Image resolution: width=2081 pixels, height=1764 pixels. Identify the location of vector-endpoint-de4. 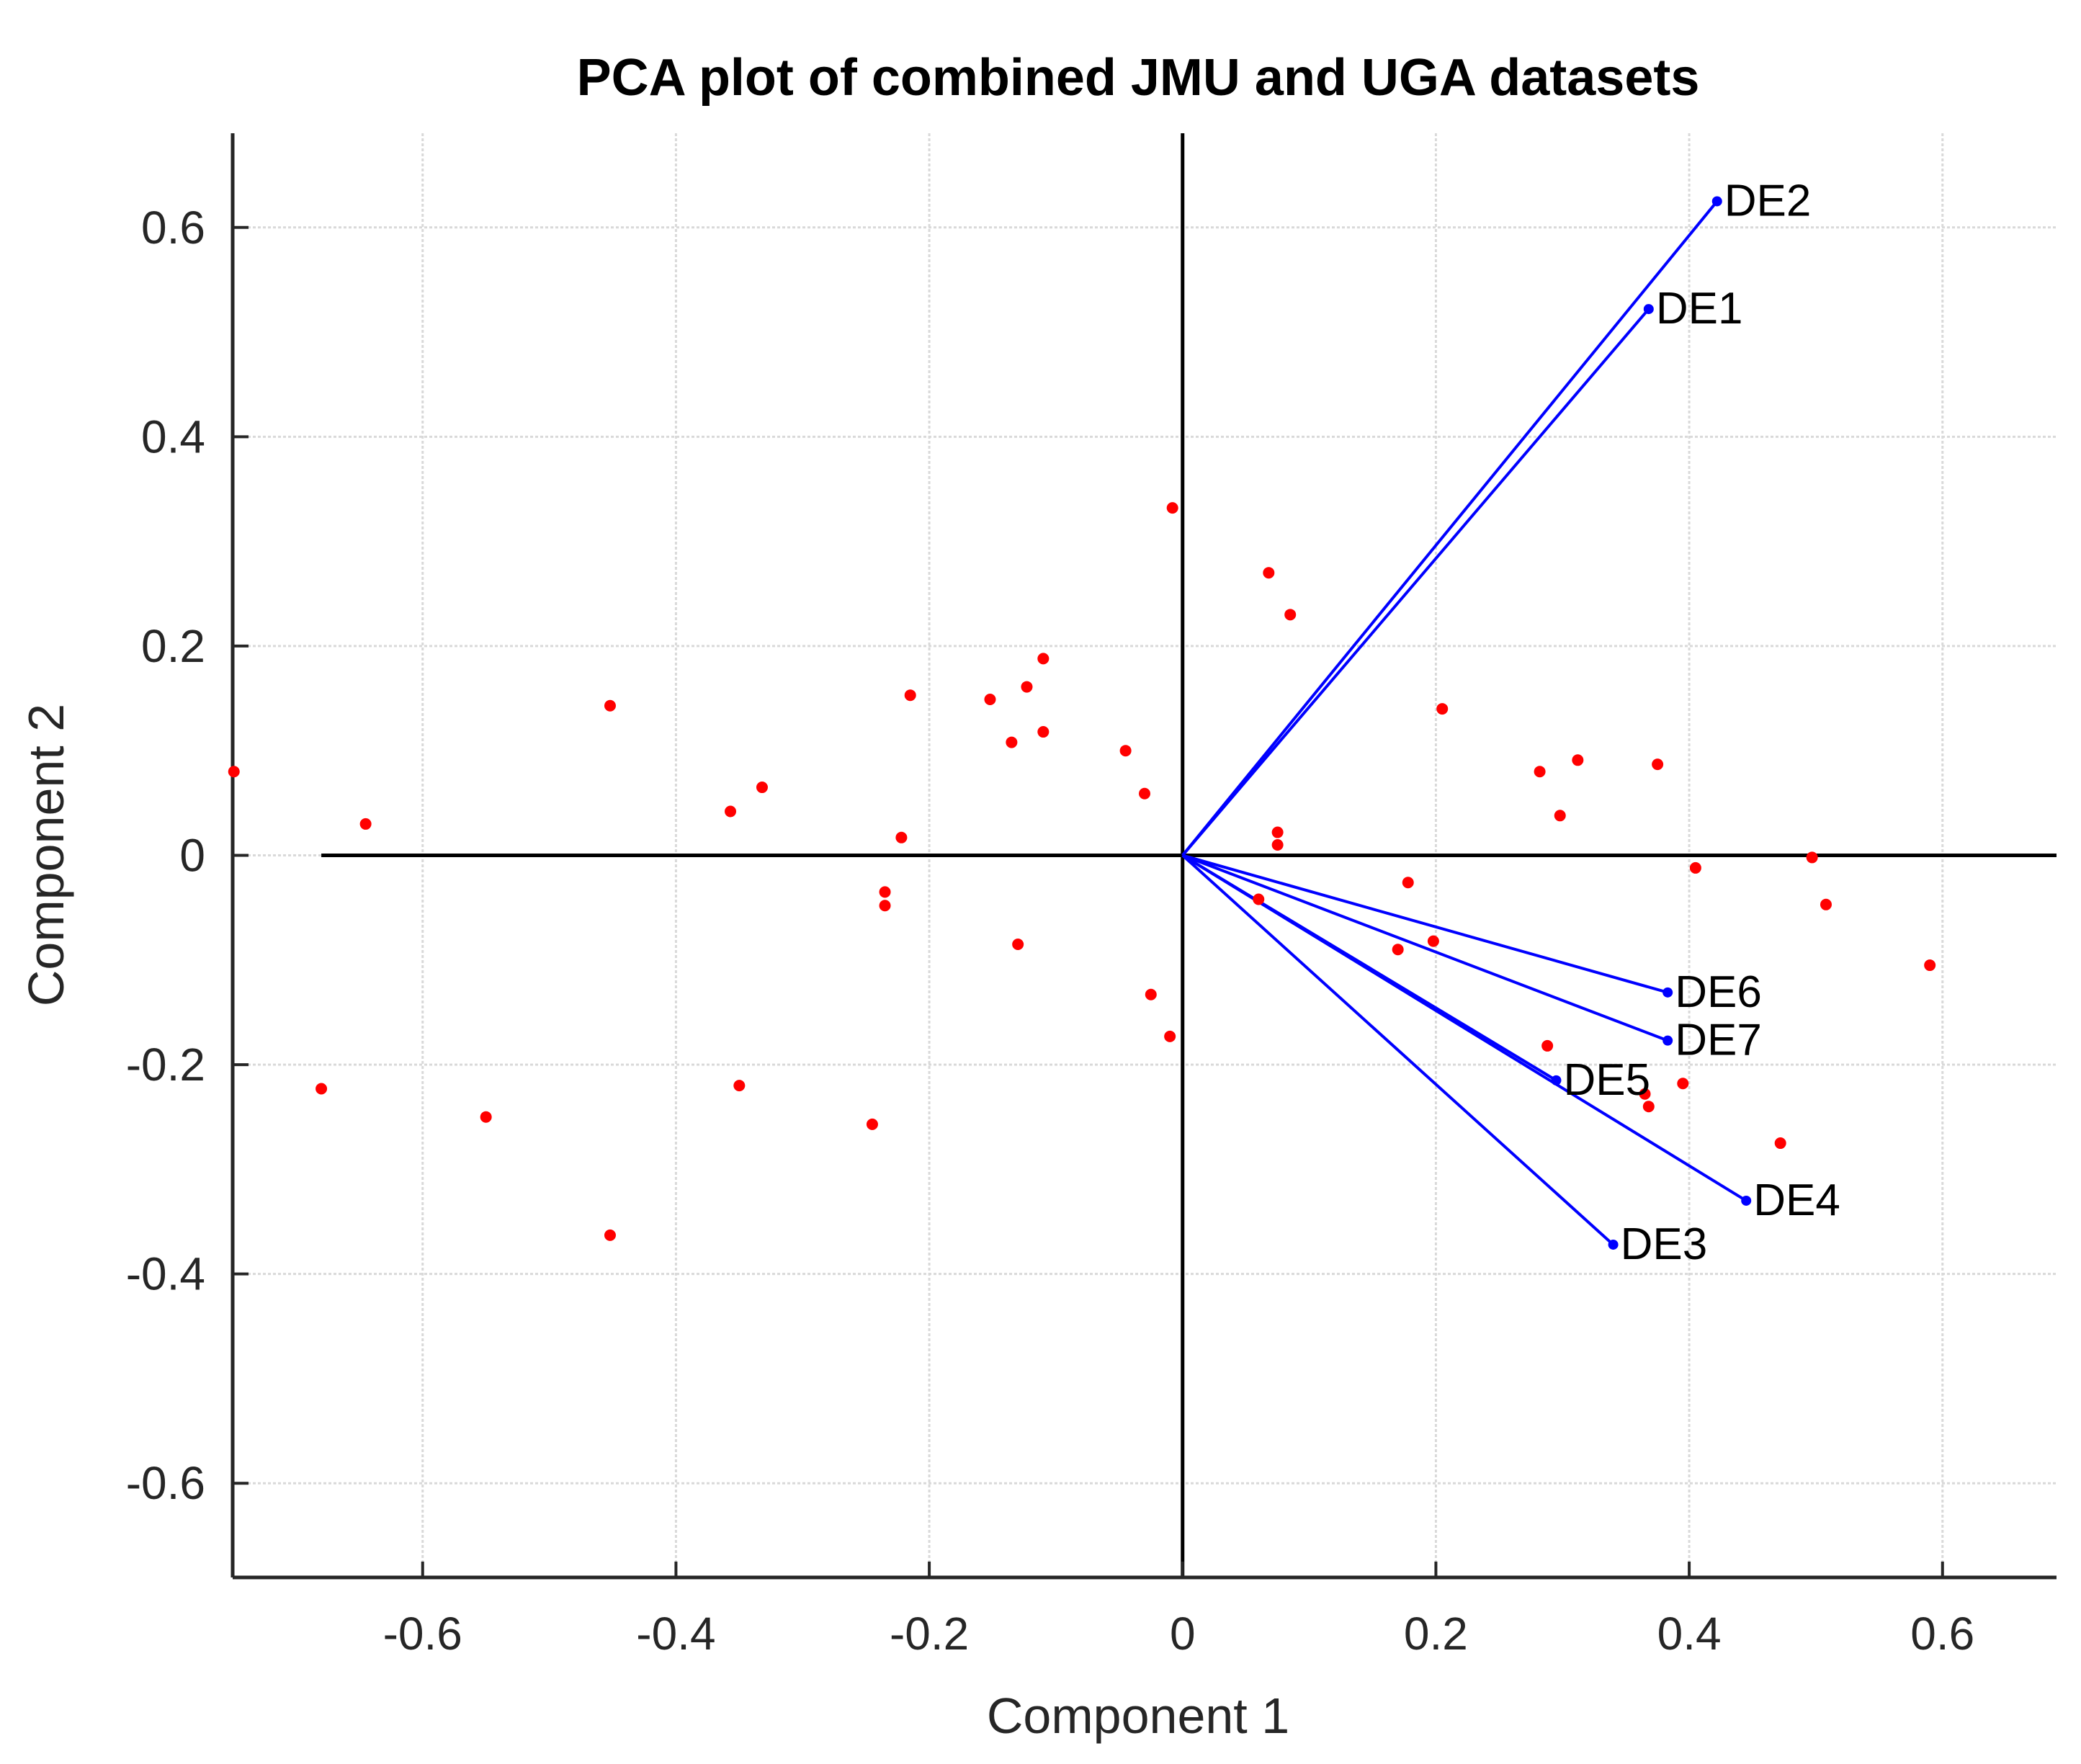
(1746, 1200).